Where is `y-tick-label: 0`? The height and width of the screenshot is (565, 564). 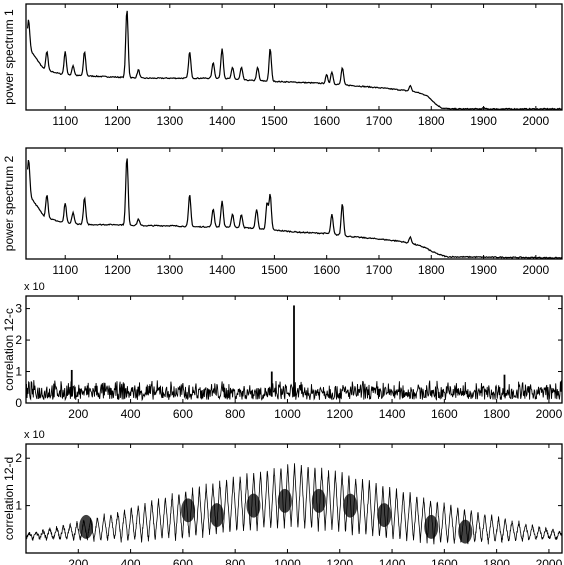
y-tick-label: 0 is located at coordinates (18, 403).